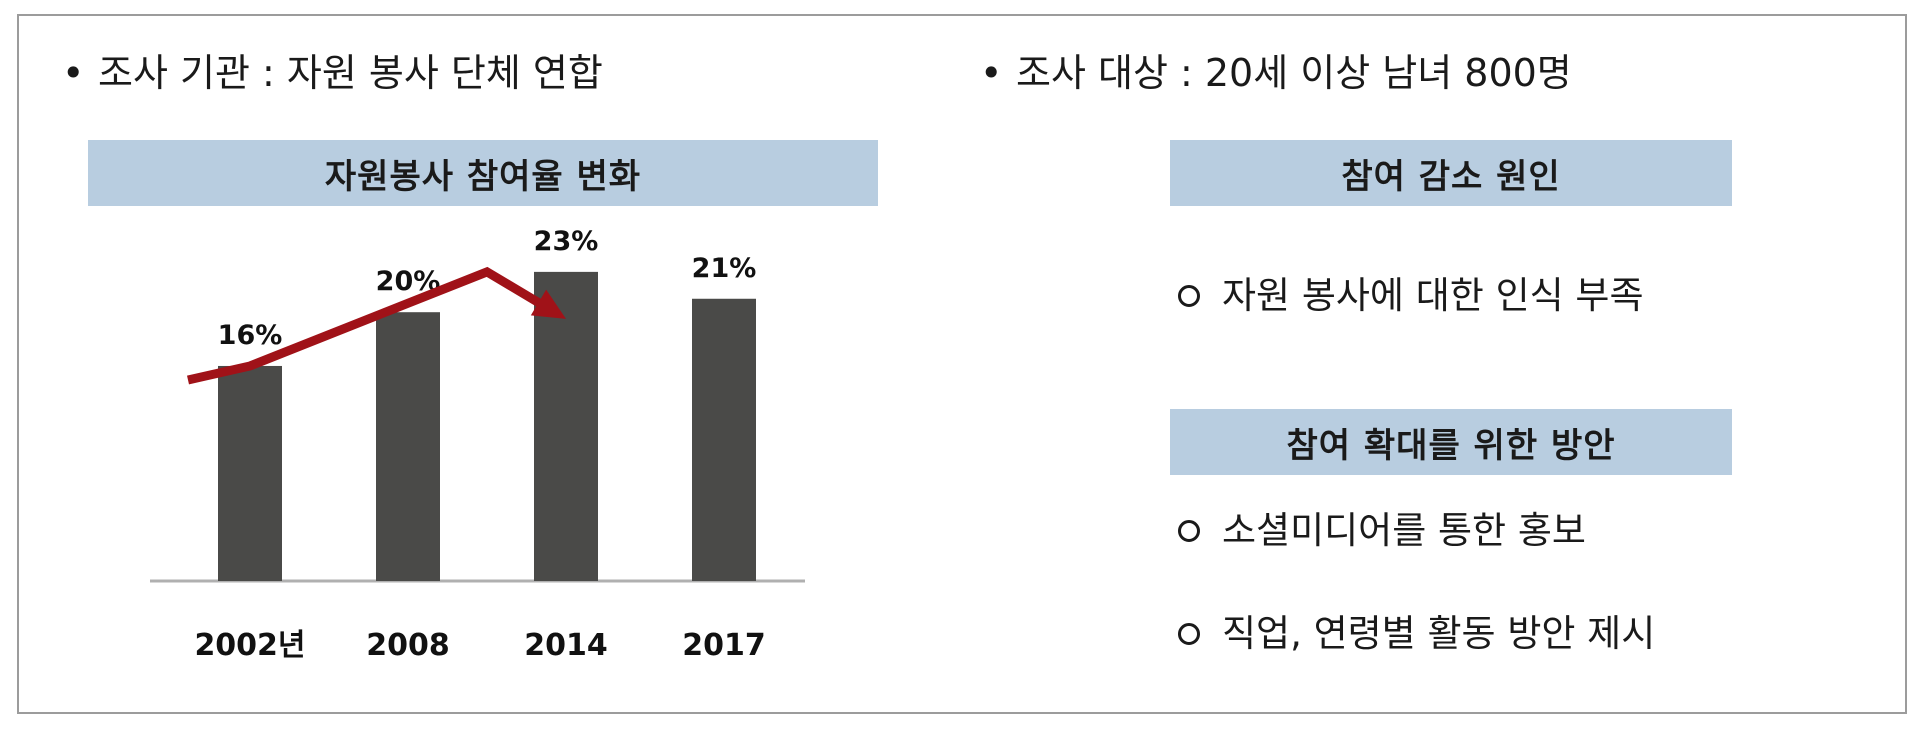 The image size is (1924, 730). I want to click on trend-arrow-line, so click(367, 325).